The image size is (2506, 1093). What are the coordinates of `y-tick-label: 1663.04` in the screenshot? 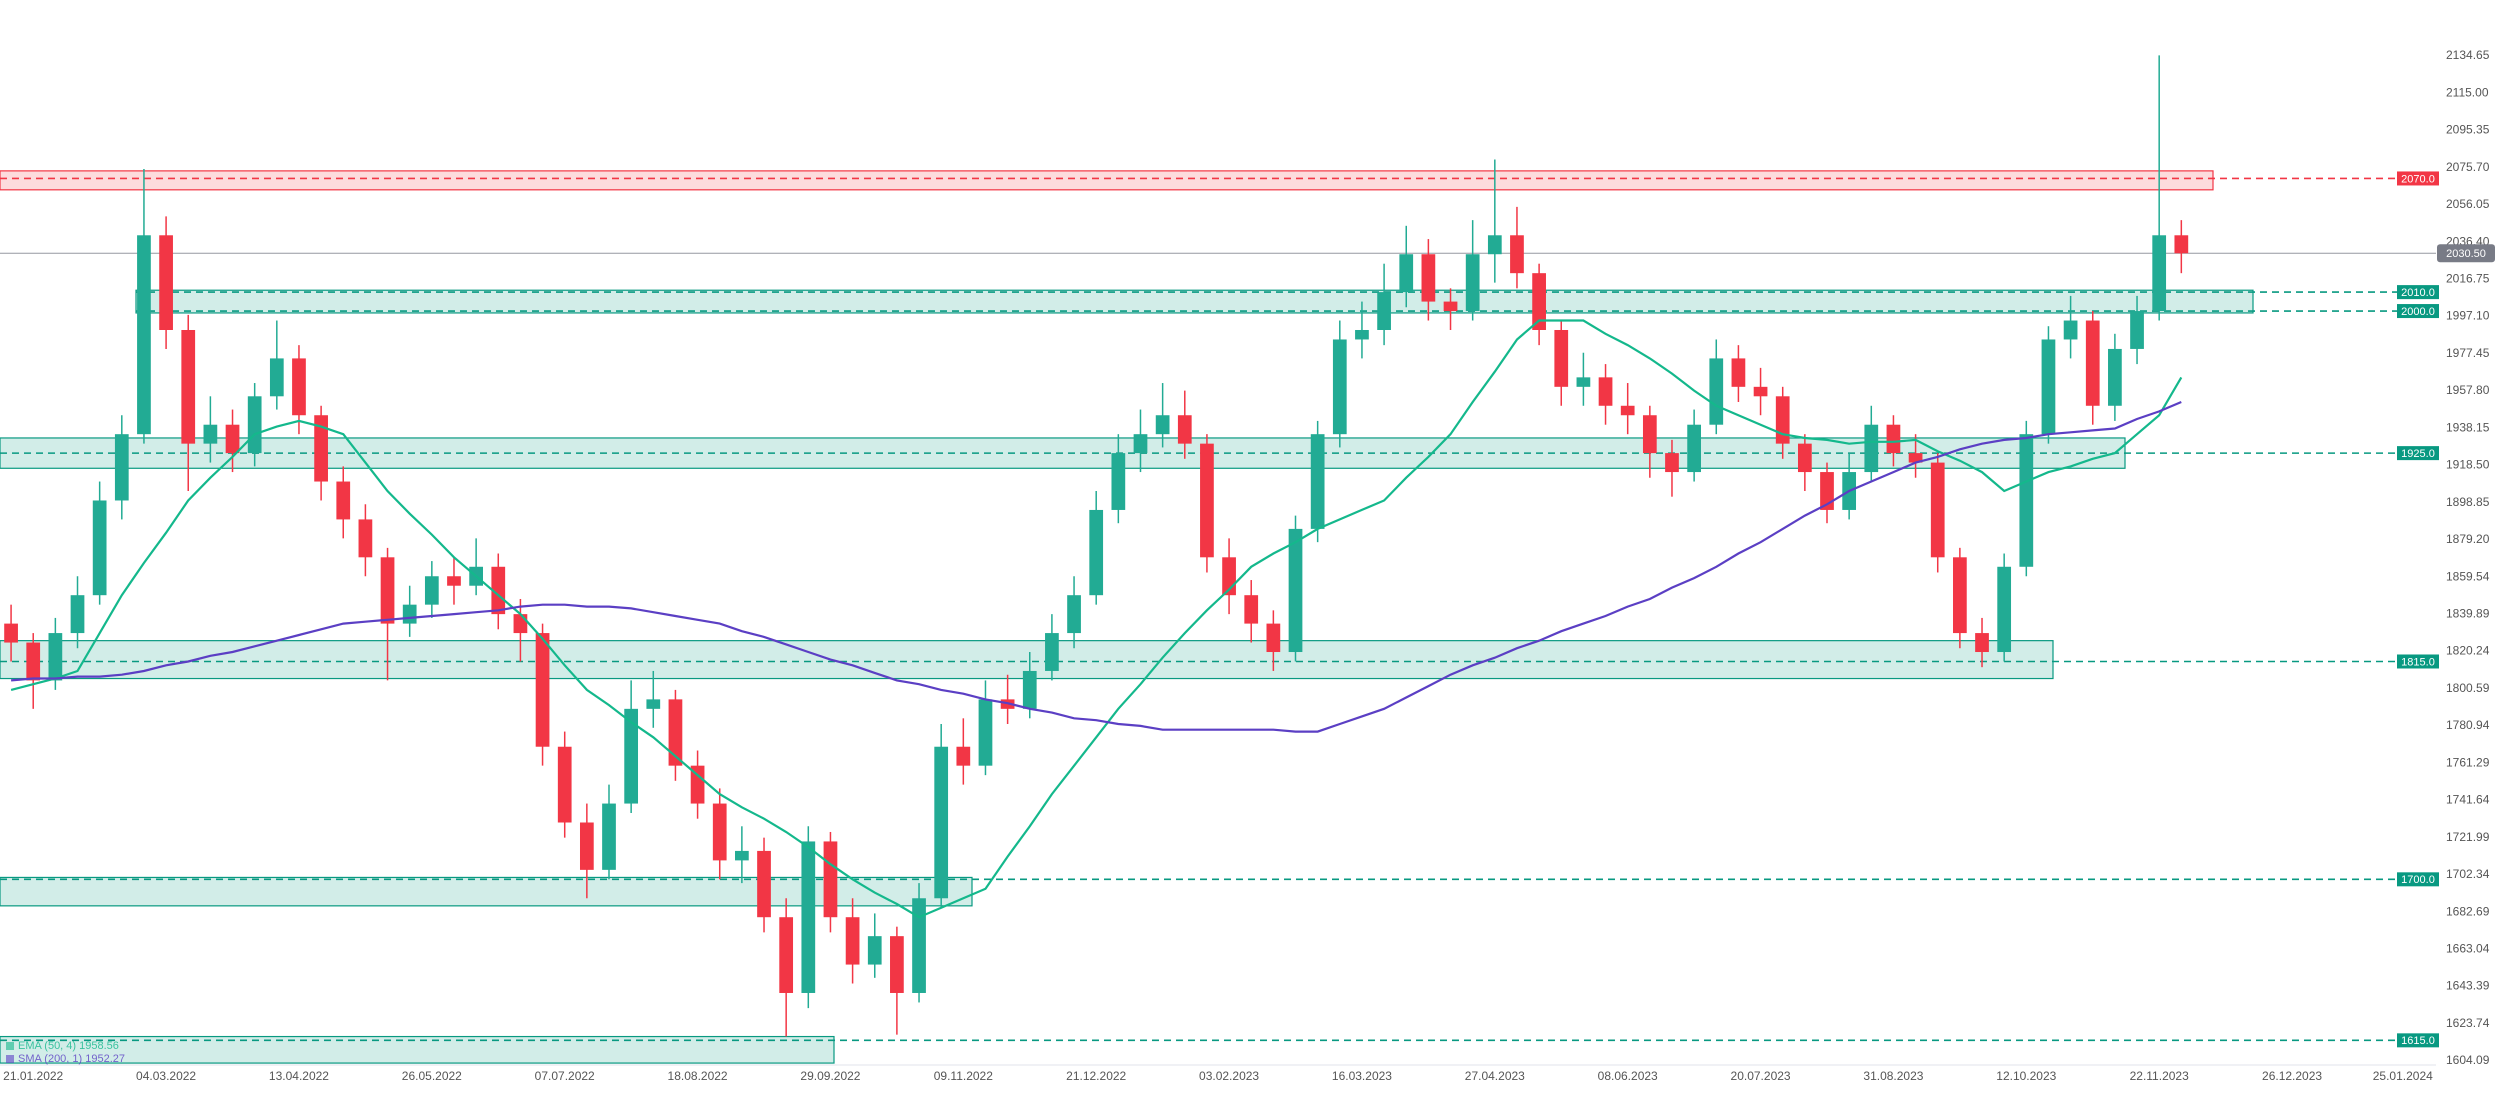 It's located at (2468, 949).